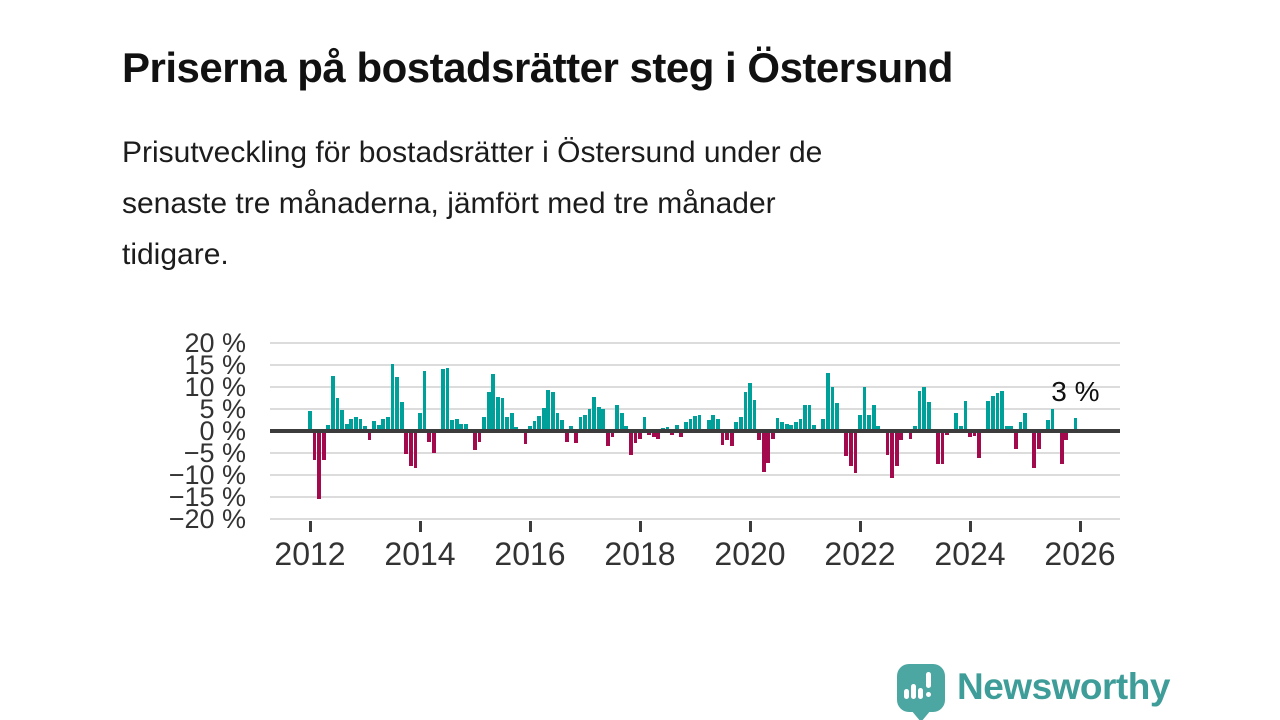 This screenshot has height=720, width=1280. I want to click on logo-exclamation-dot, so click(928, 694).